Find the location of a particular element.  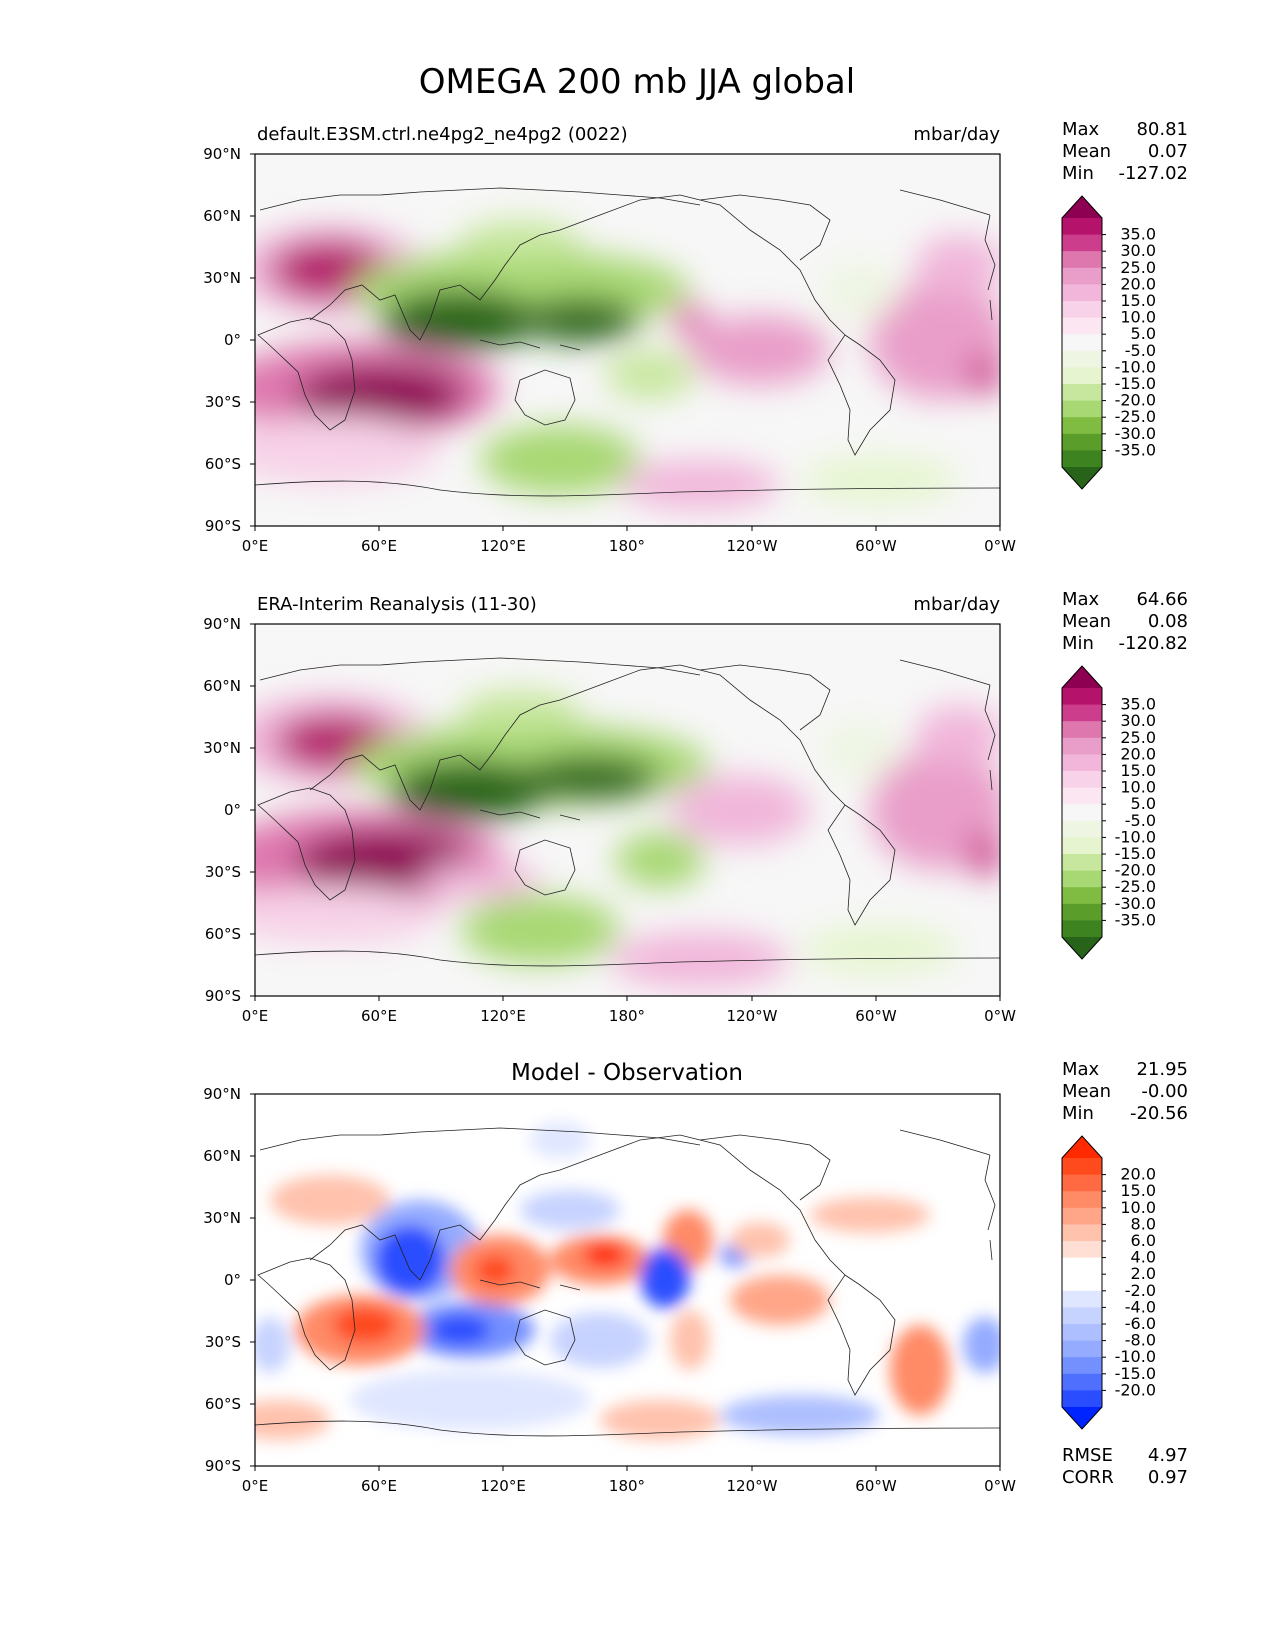

colorbar-tick-label: -6.0 is located at coordinates (1140, 1323).